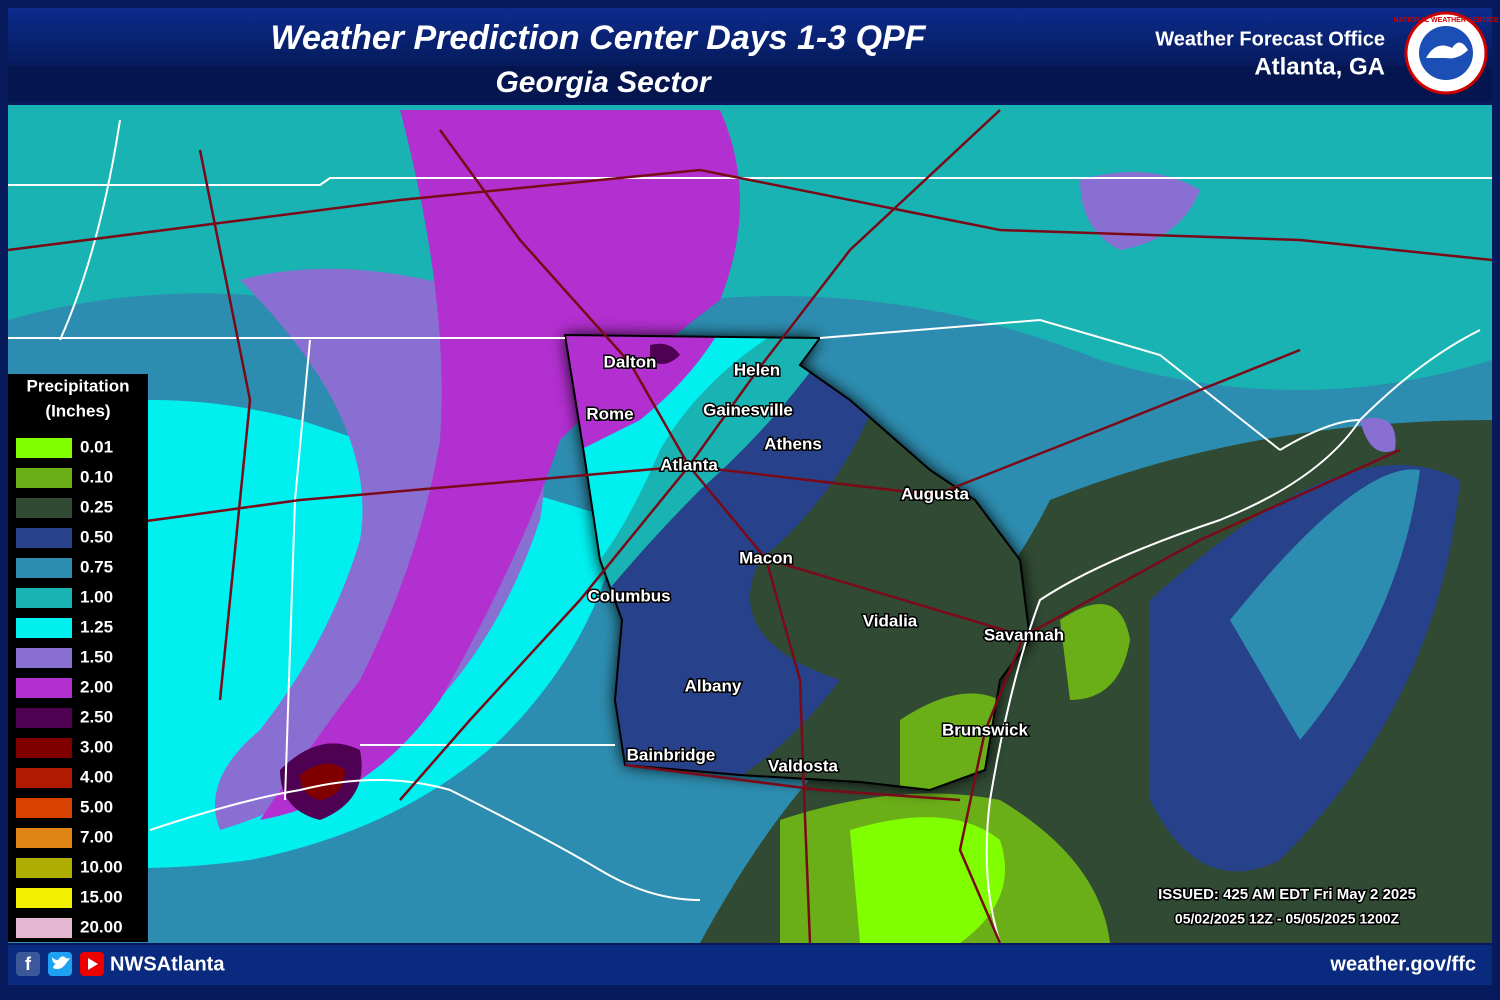 This screenshot has height=1000, width=1500. I want to click on city-label: Vidalia, so click(890, 620).